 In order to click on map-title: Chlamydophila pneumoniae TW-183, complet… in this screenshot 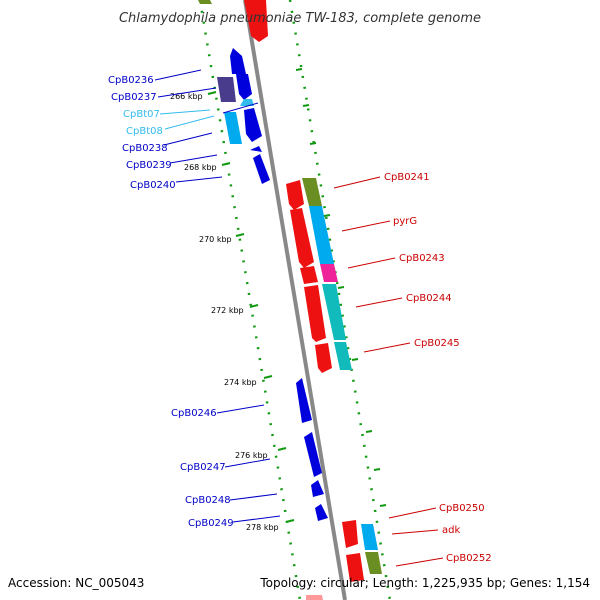, I will do `click(300, 18)`.